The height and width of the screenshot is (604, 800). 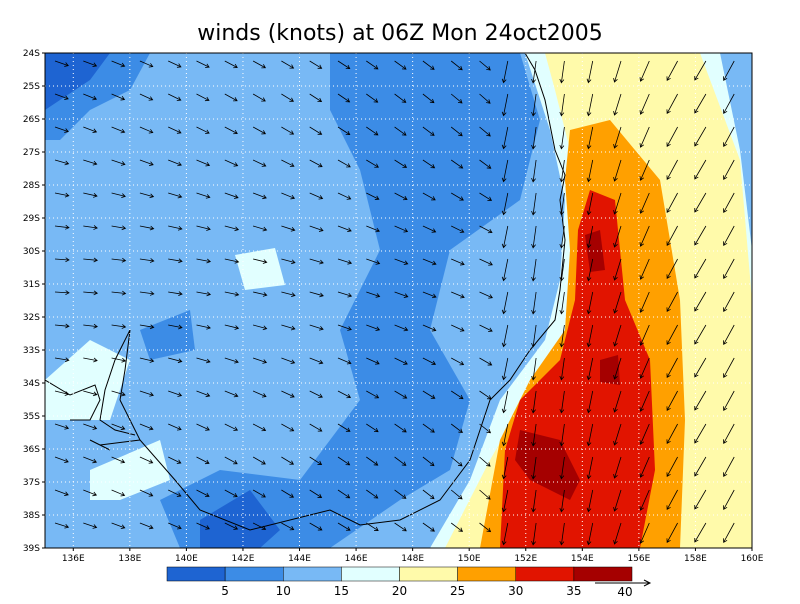 I want to click on coastline, so click(x=117, y=382).